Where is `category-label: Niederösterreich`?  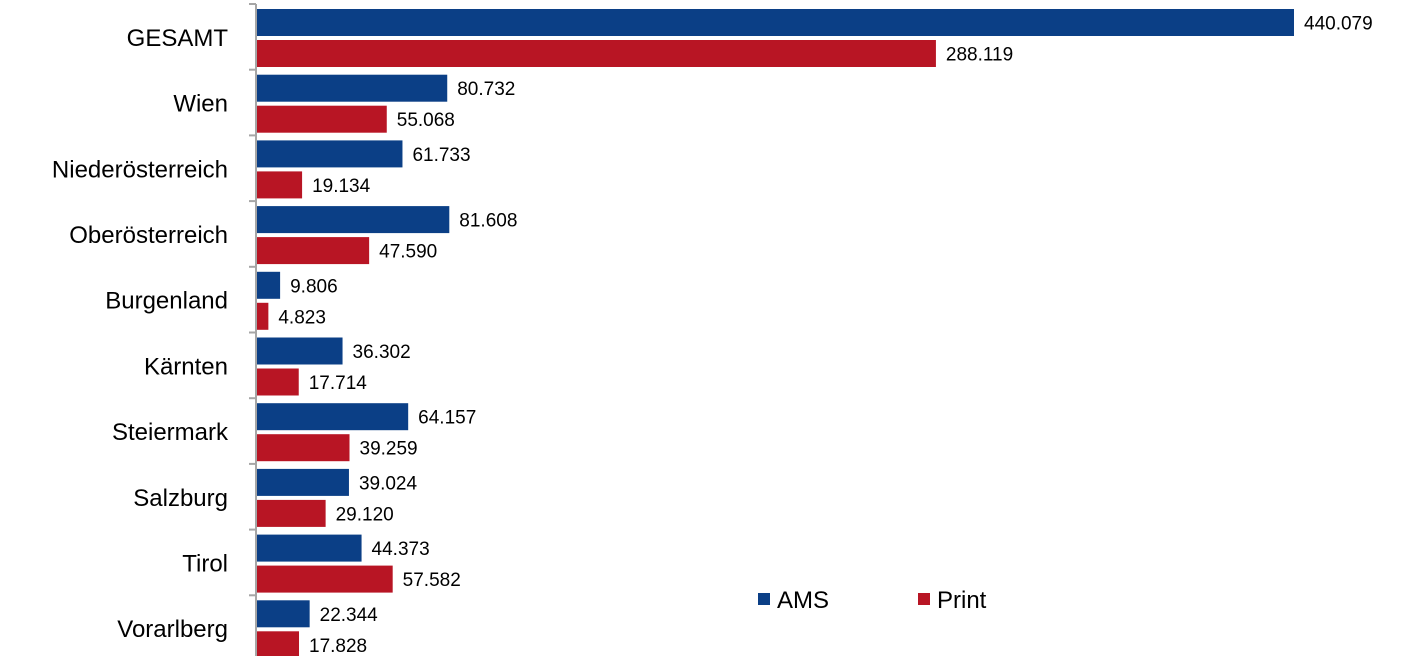 category-label: Niederösterreich is located at coordinates (140, 169).